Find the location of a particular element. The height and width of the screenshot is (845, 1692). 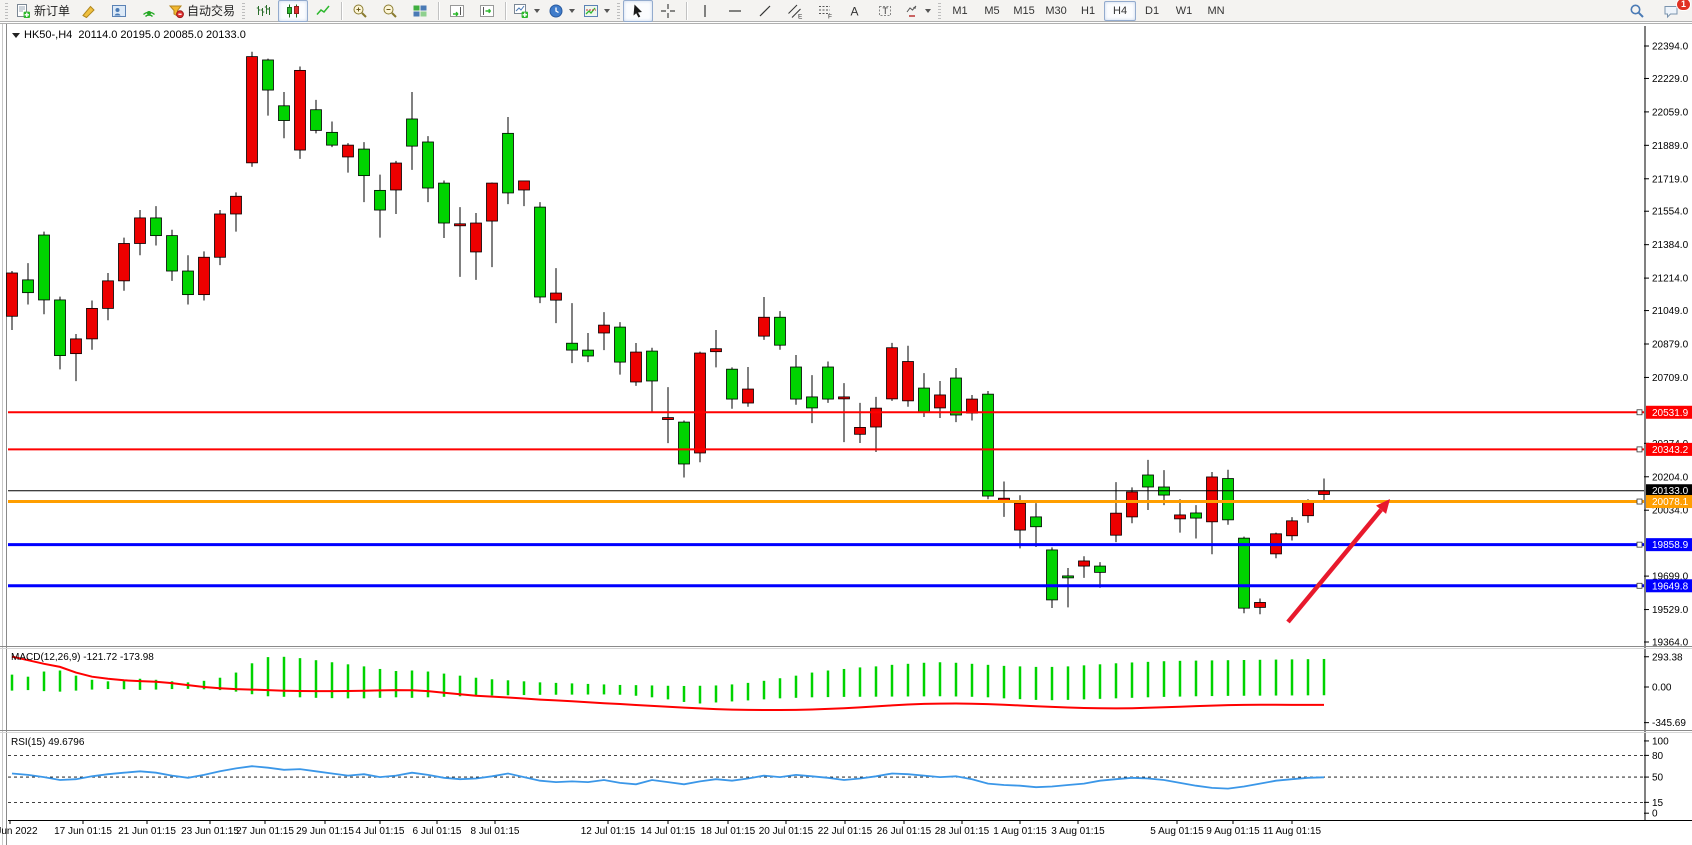

timeframe-button-D1: D1 is located at coordinates (1152, 10).